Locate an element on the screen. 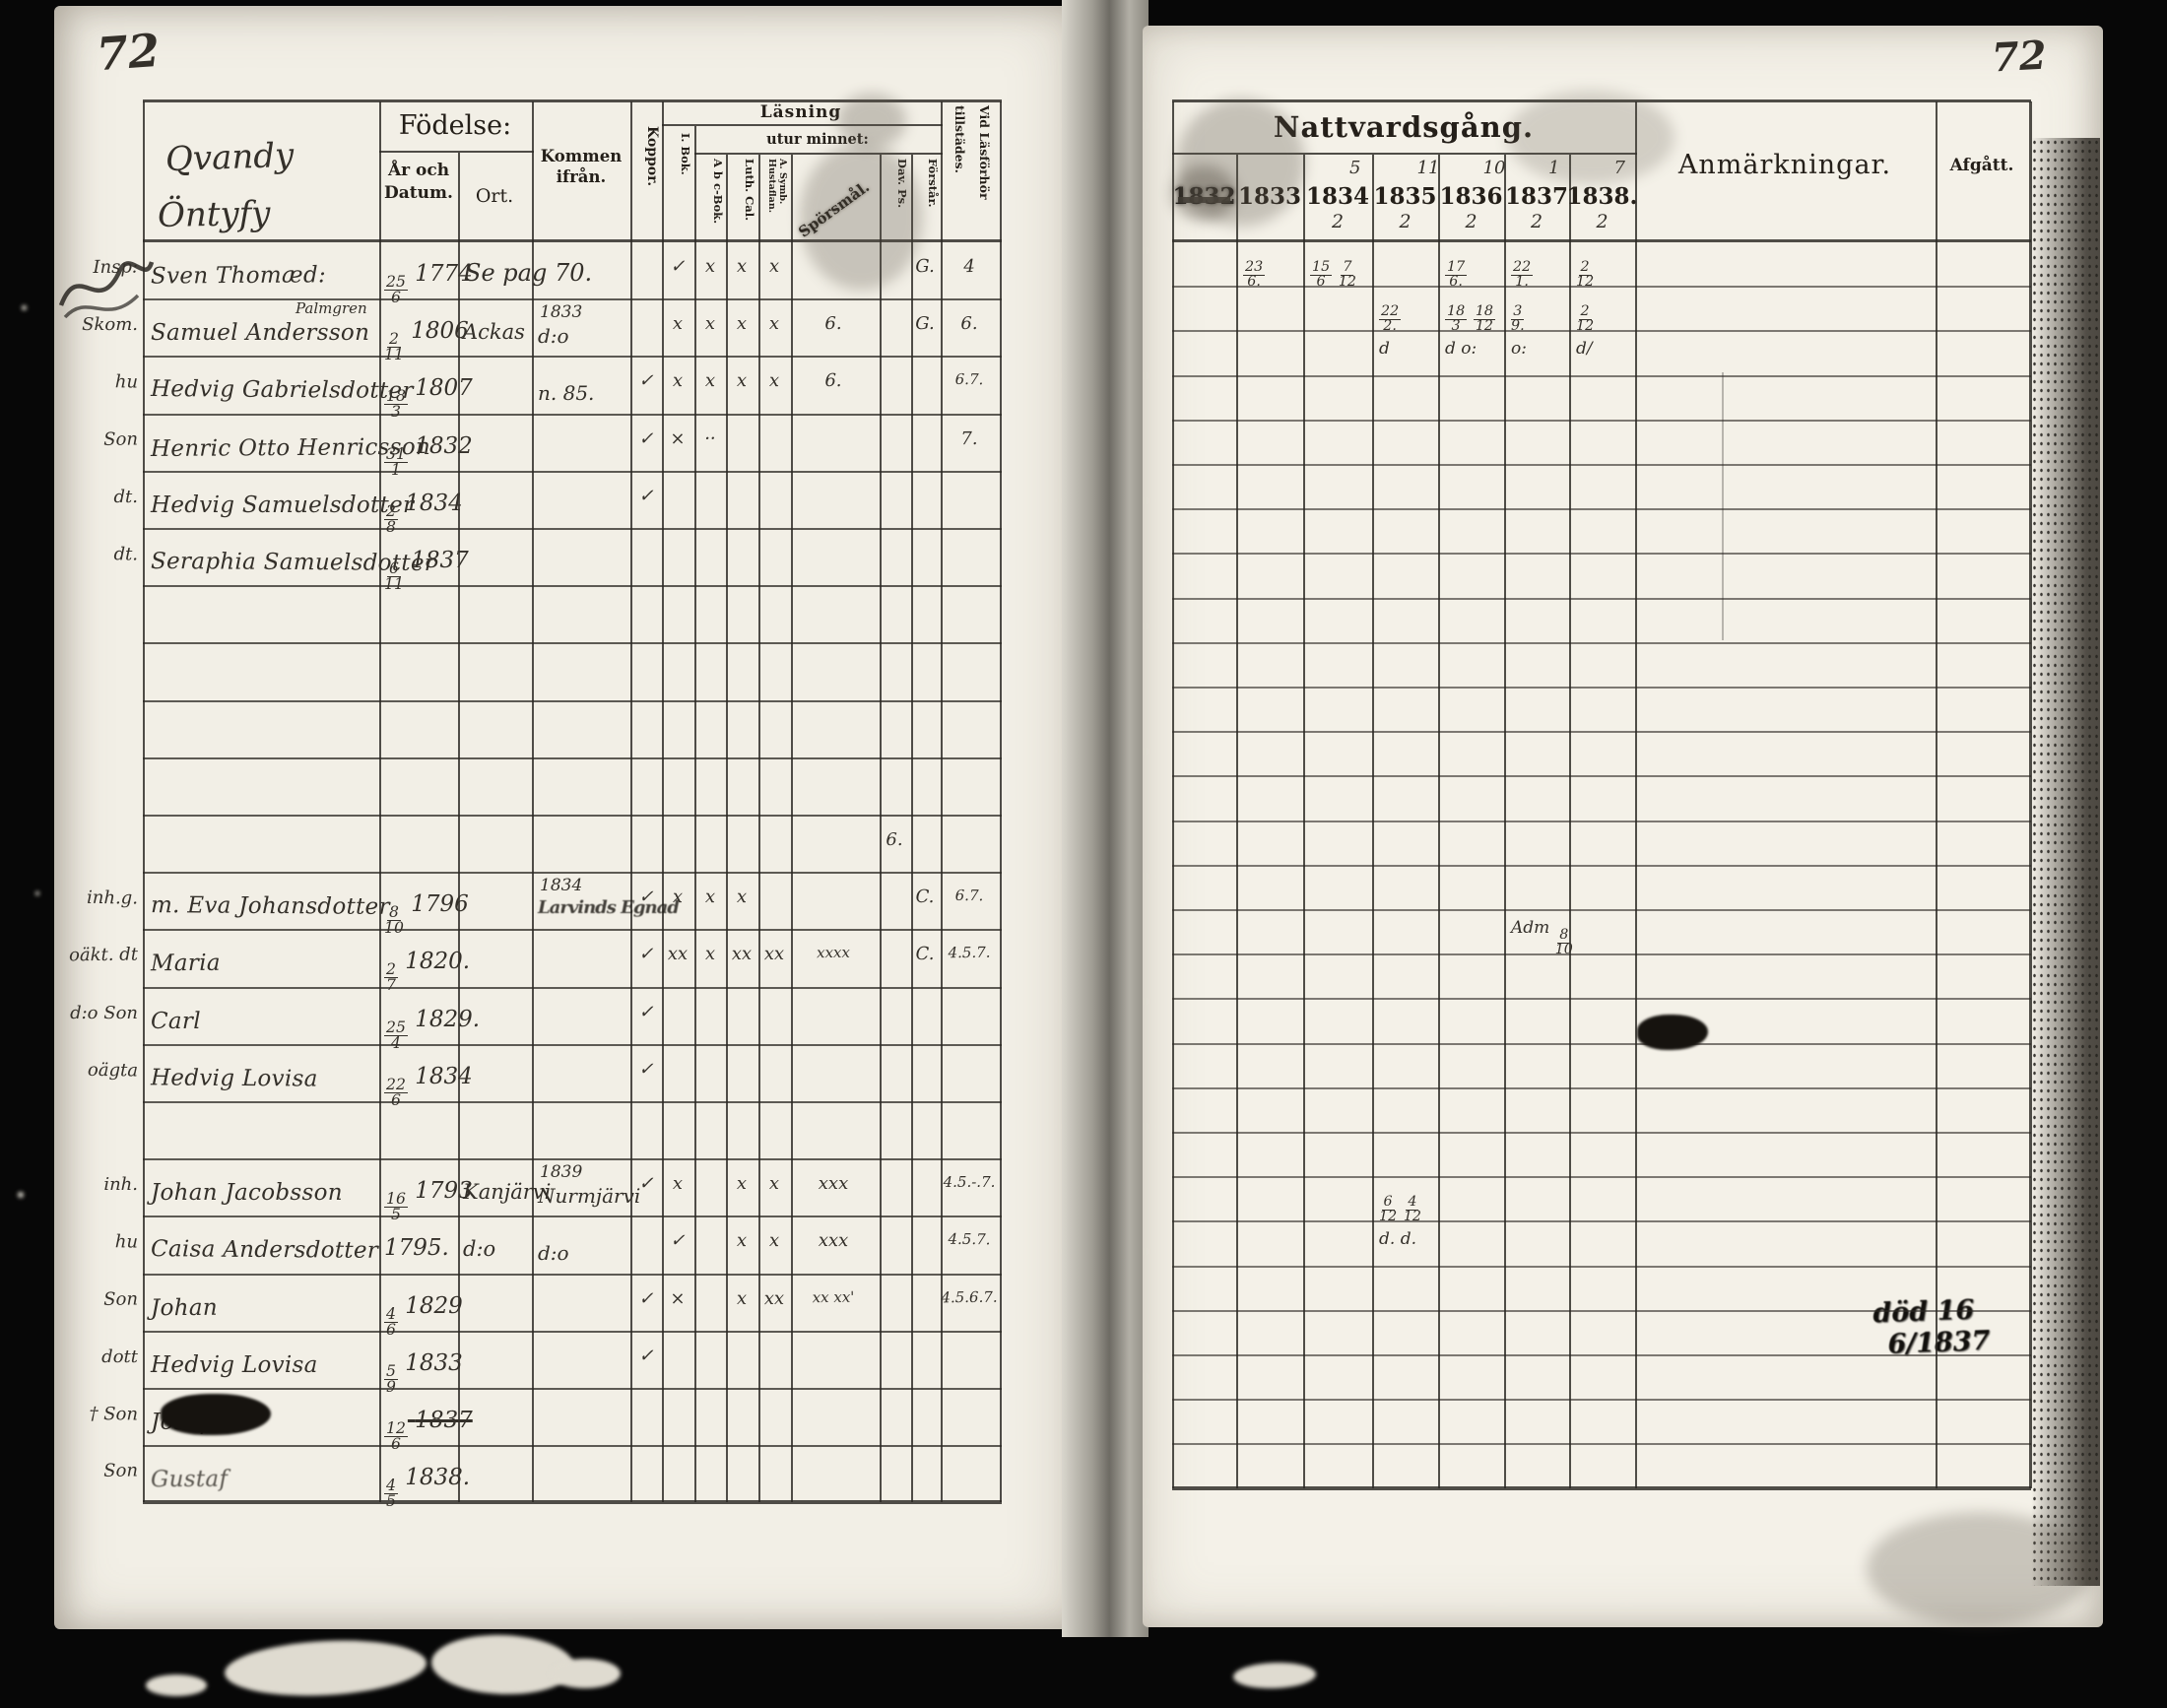 This screenshot has width=2167, height=1708. date-fraction: 3 9. is located at coordinates (1518, 318).